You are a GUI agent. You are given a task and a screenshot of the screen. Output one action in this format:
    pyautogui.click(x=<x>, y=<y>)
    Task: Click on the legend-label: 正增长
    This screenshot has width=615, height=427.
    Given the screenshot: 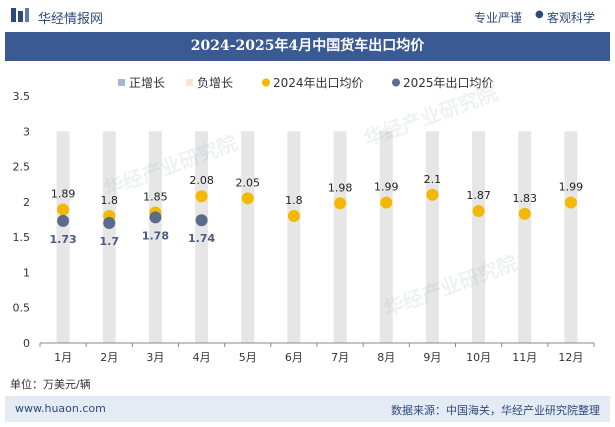 What is the action you would take?
    pyautogui.click(x=147, y=83)
    